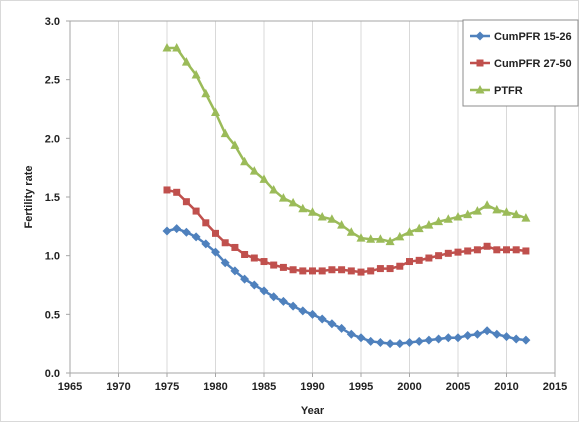 The image size is (581, 424). What do you see at coordinates (70, 387) in the screenshot?
I see `x-tick-label: 1965` at bounding box center [70, 387].